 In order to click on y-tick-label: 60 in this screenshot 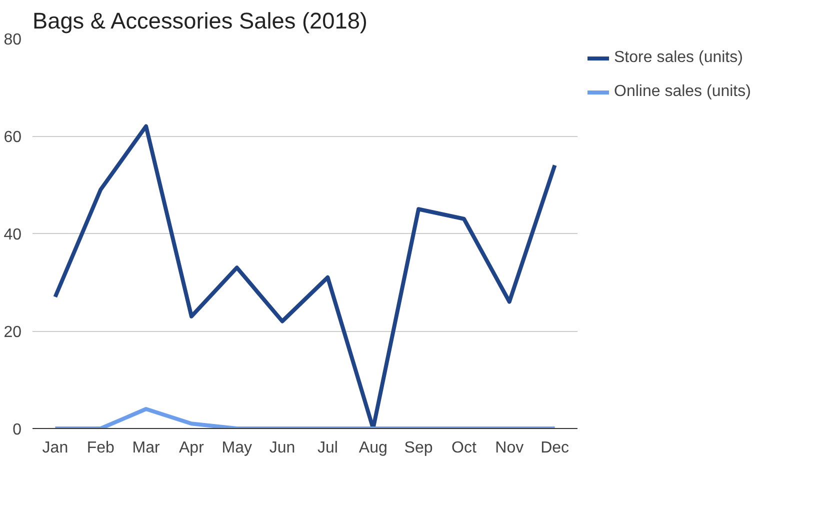, I will do `click(13, 137)`.